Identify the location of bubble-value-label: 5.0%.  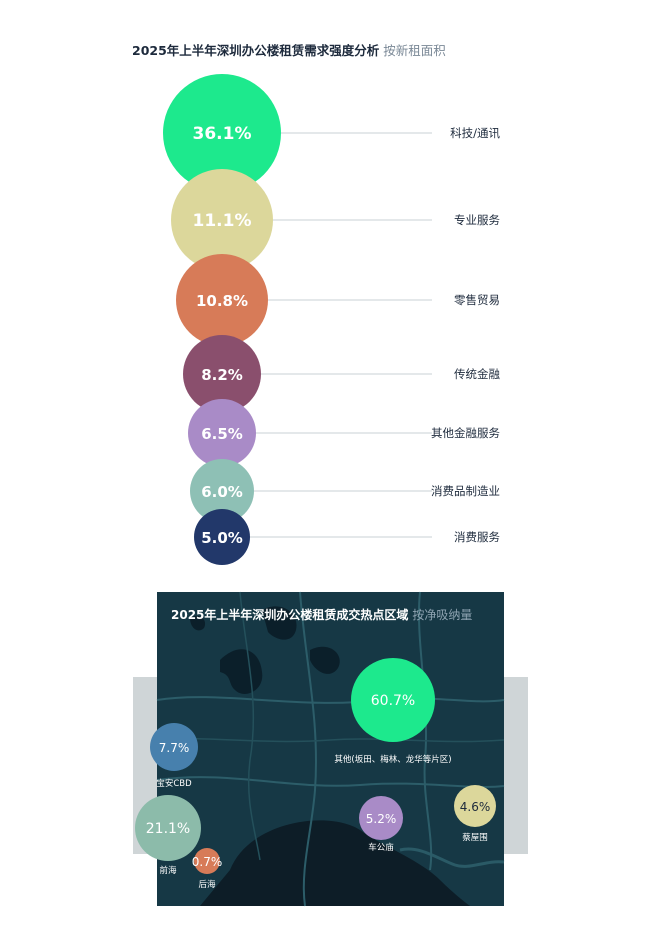
(222, 538).